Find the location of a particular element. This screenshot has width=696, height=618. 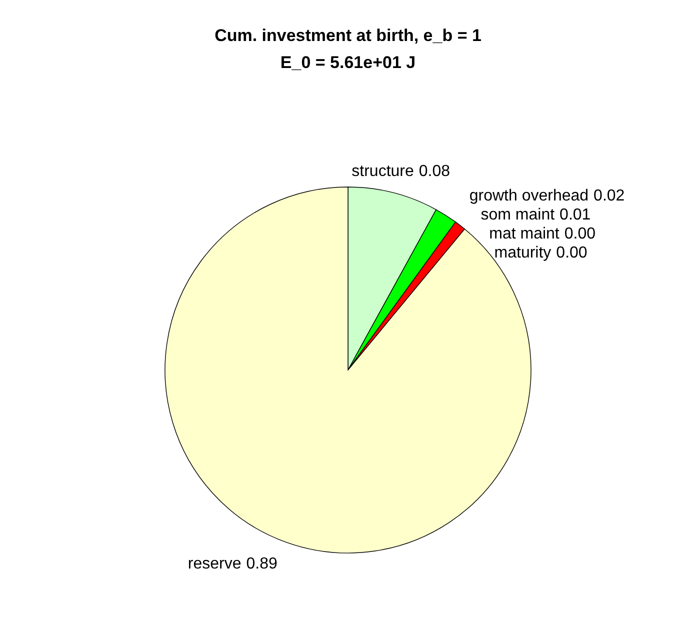

slice-label: reserve is located at coordinates (215, 563).